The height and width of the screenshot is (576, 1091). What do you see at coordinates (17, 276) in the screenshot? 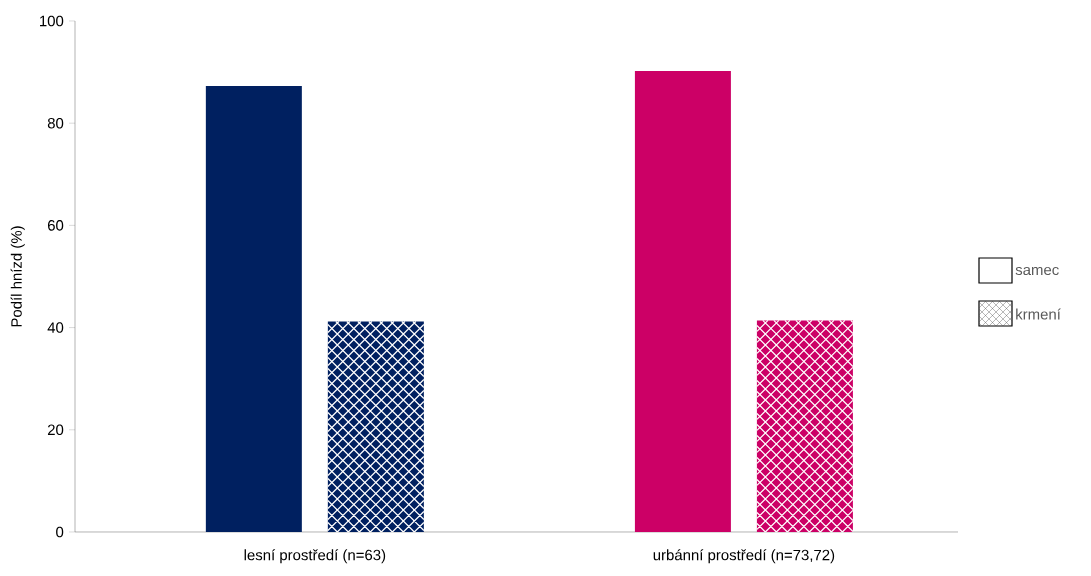
I see `y-axis-title: Podíl hnízd (%)` at bounding box center [17, 276].